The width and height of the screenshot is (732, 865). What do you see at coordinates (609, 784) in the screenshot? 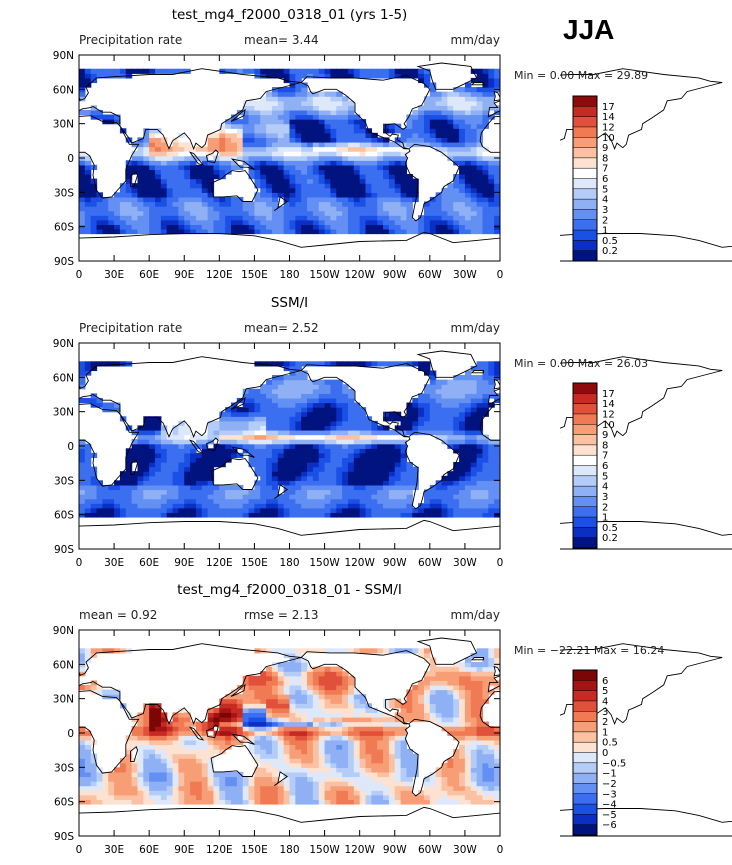
I see `colorbar-label: −2` at bounding box center [609, 784].